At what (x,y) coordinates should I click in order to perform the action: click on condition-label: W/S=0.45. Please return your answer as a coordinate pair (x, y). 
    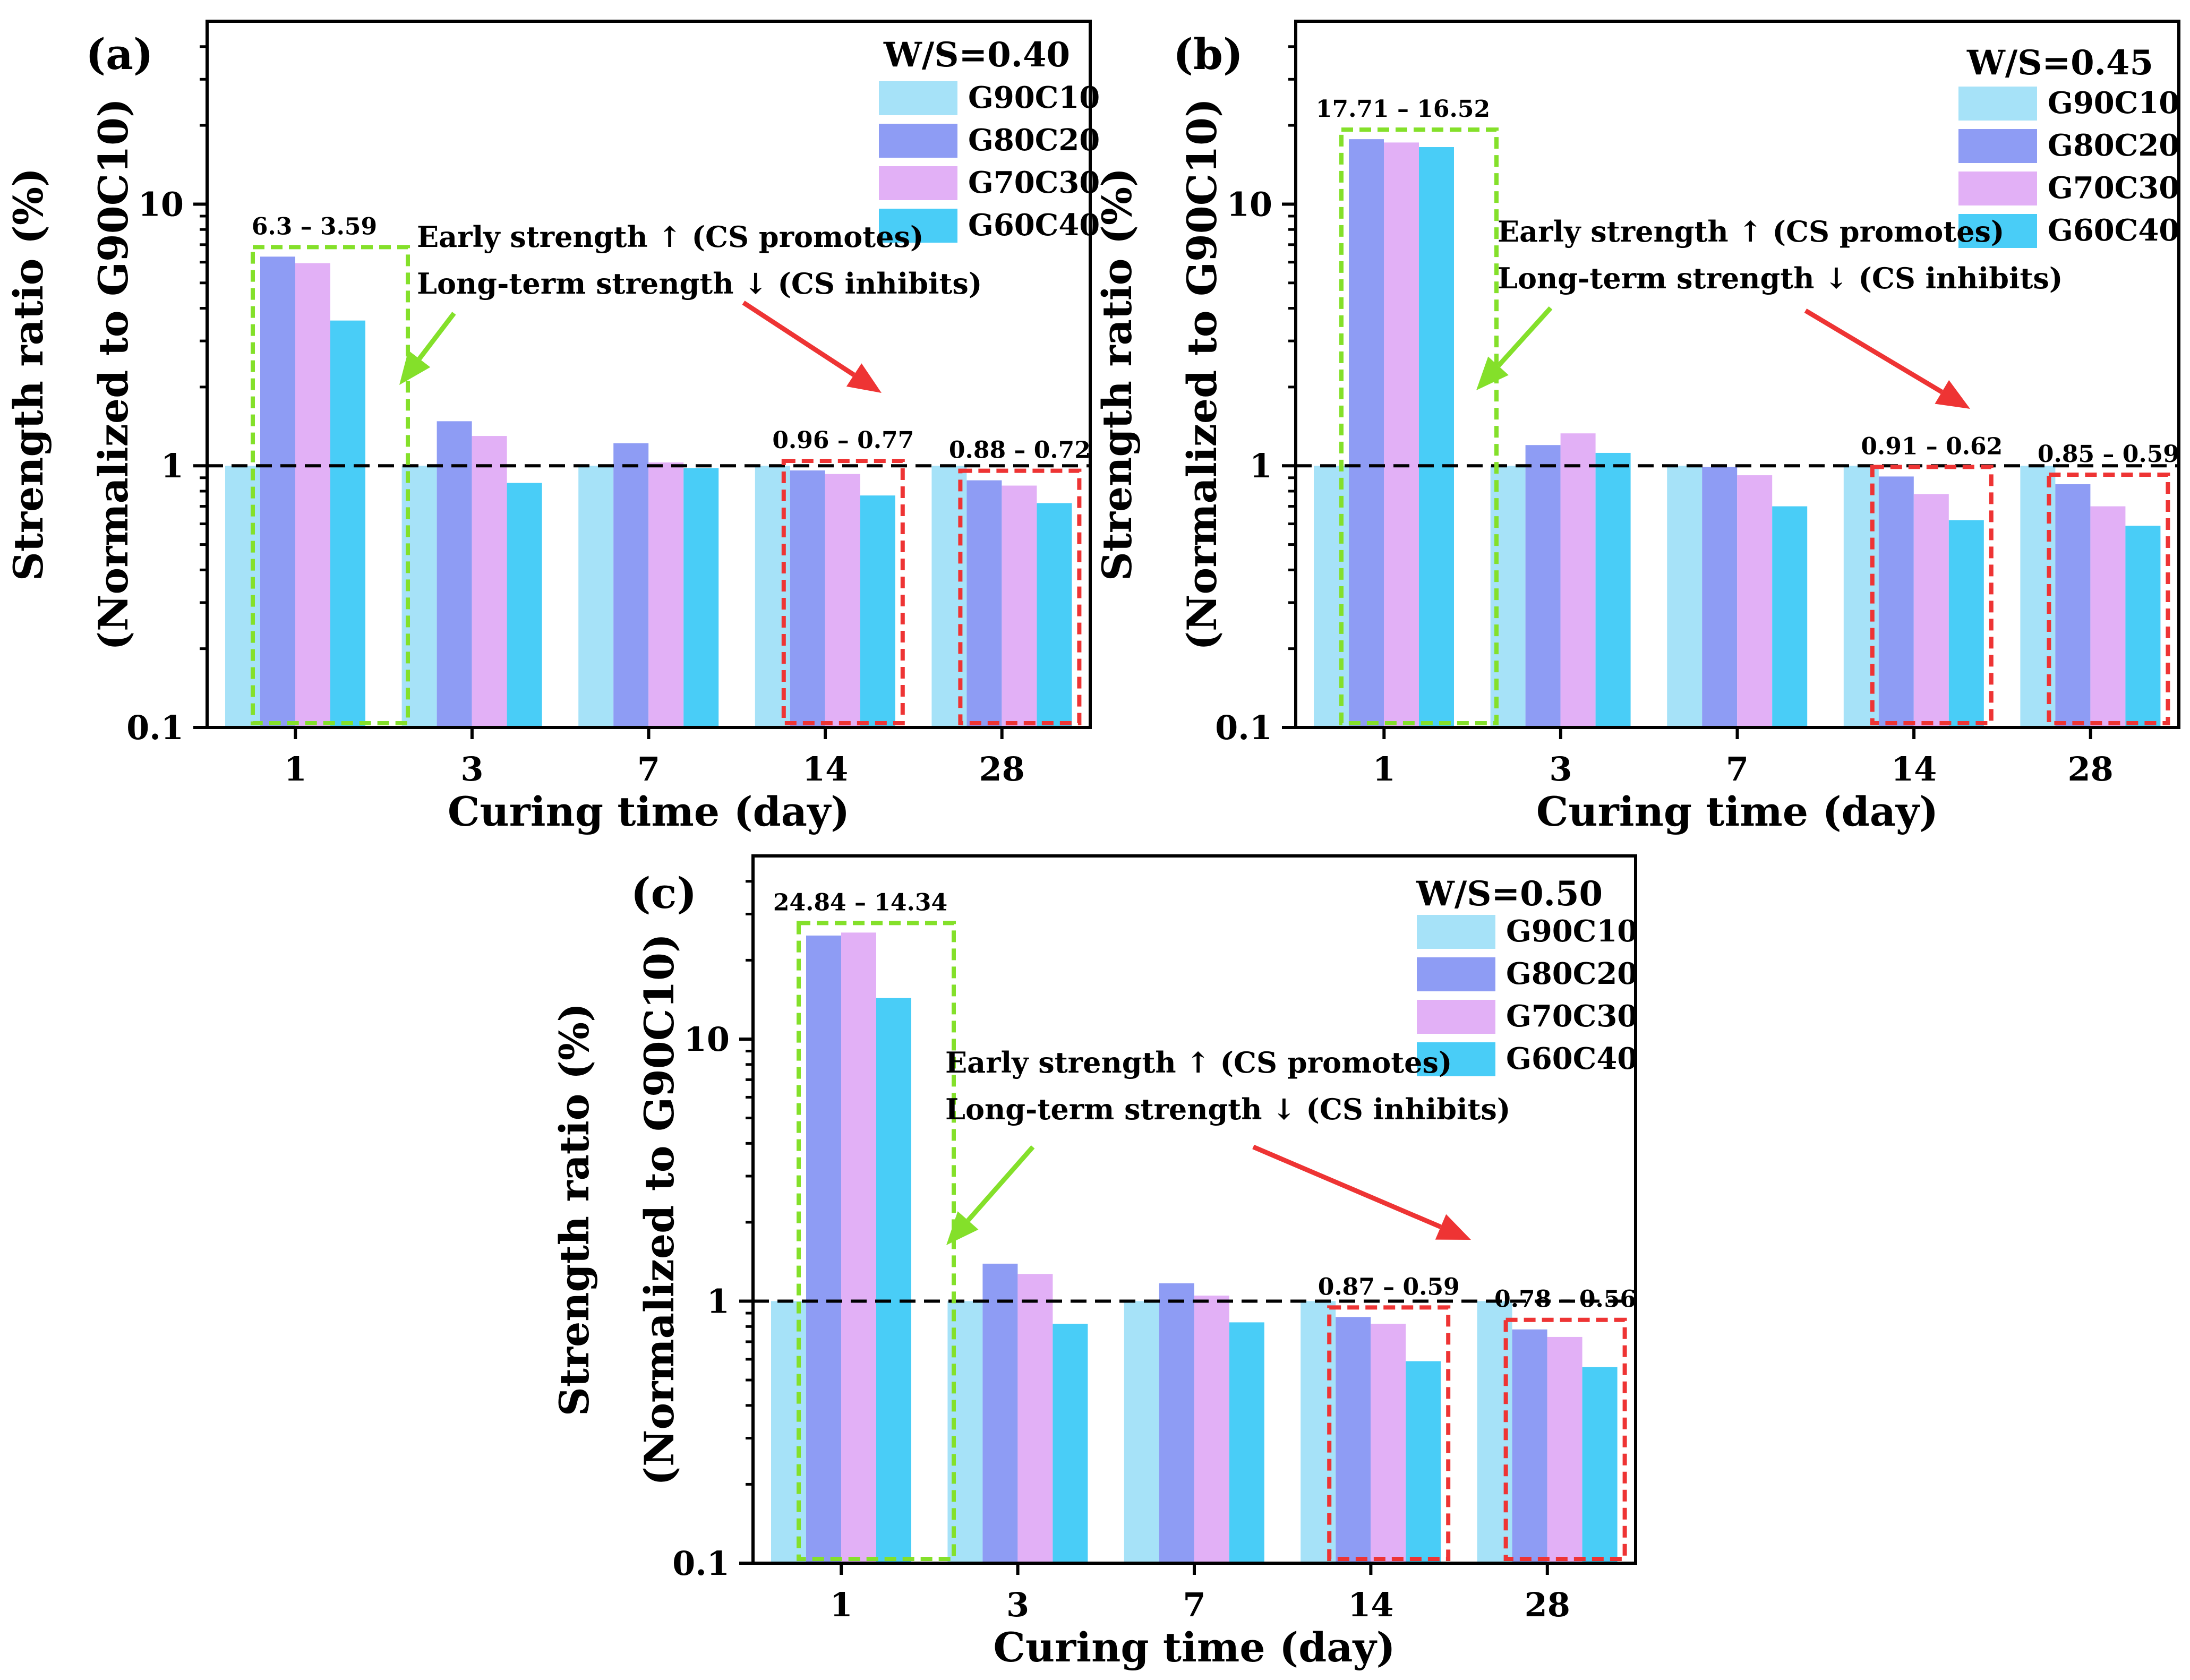
    Looking at the image, I should click on (2059, 63).